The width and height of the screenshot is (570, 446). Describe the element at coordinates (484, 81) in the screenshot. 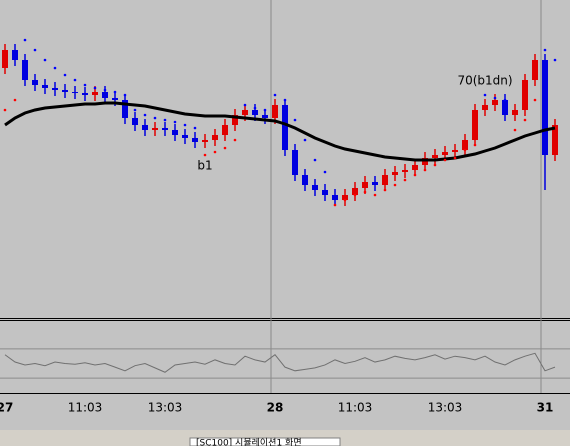

I see `annotation: 70(b1dn)` at that location.